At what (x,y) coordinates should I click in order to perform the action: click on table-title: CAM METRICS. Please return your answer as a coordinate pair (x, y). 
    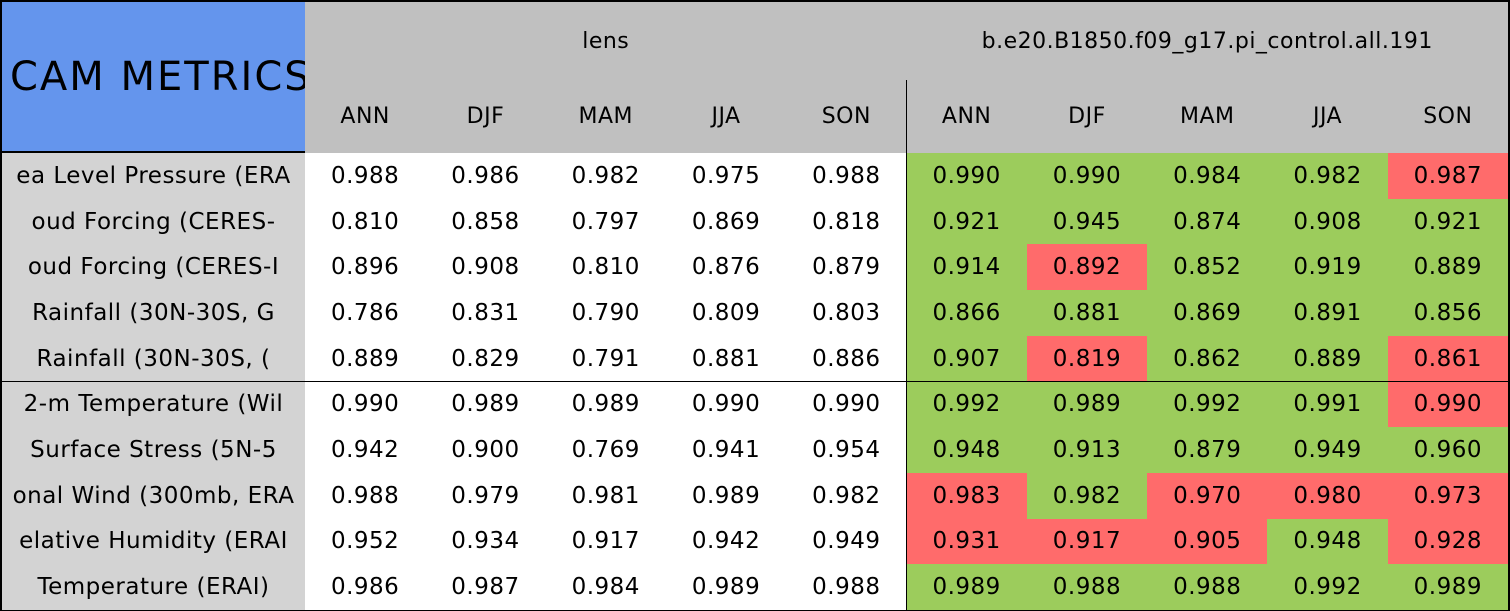
    Looking at the image, I should click on (153, 76).